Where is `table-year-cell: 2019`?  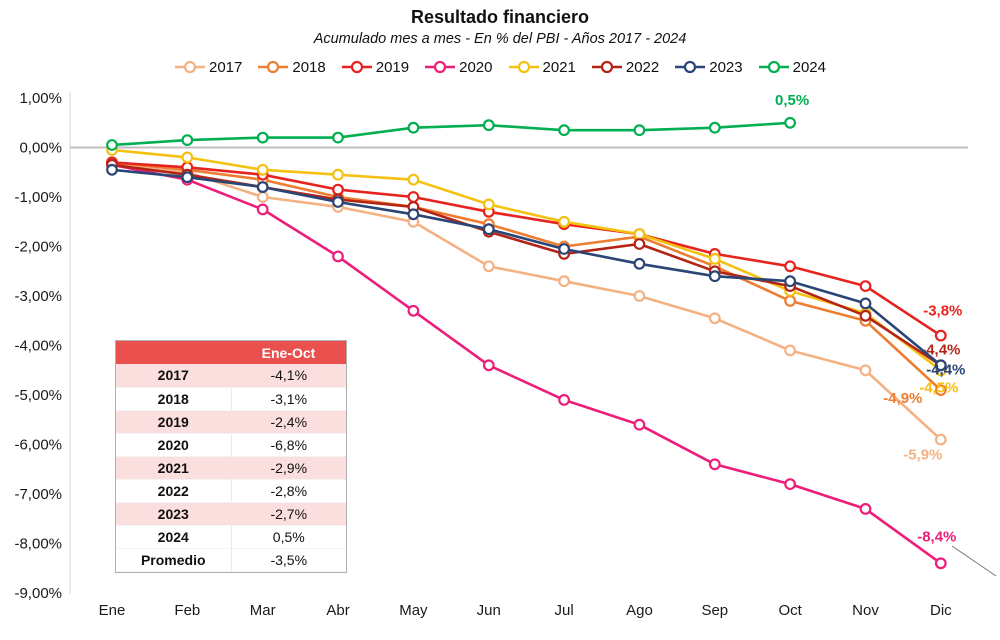
table-year-cell: 2019 is located at coordinates (174, 422).